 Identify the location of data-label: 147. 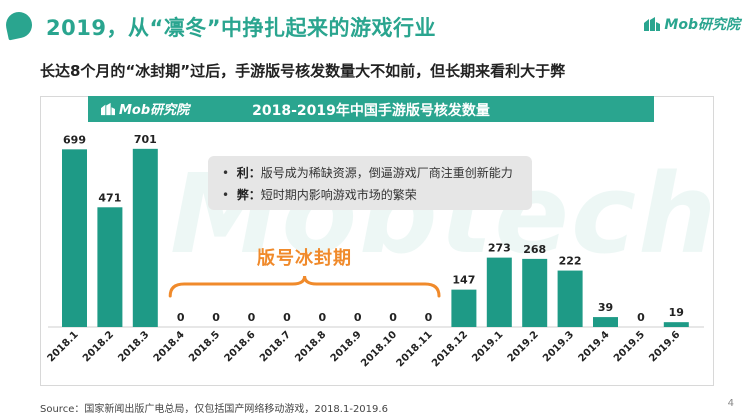
(463, 280).